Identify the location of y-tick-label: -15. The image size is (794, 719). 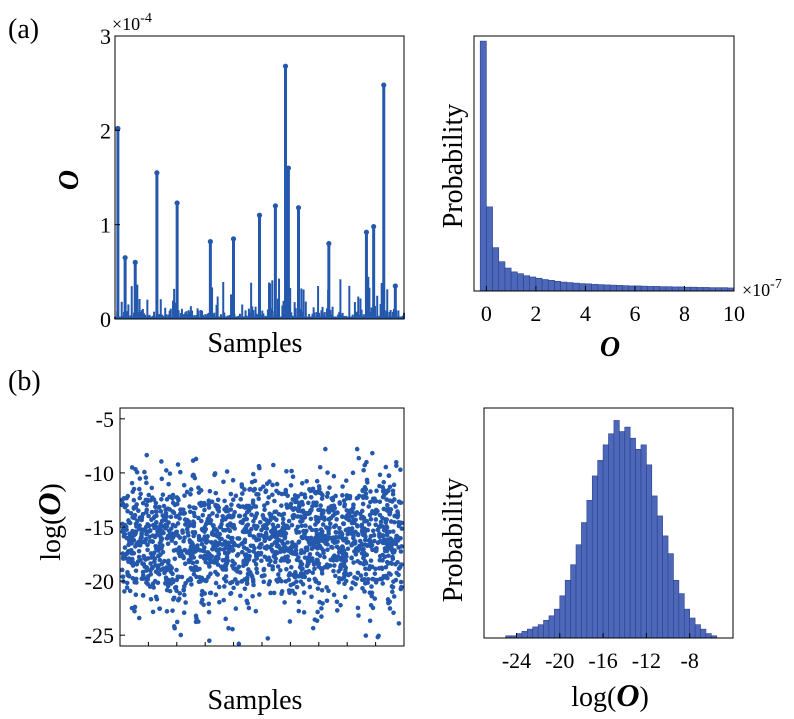
(99, 527).